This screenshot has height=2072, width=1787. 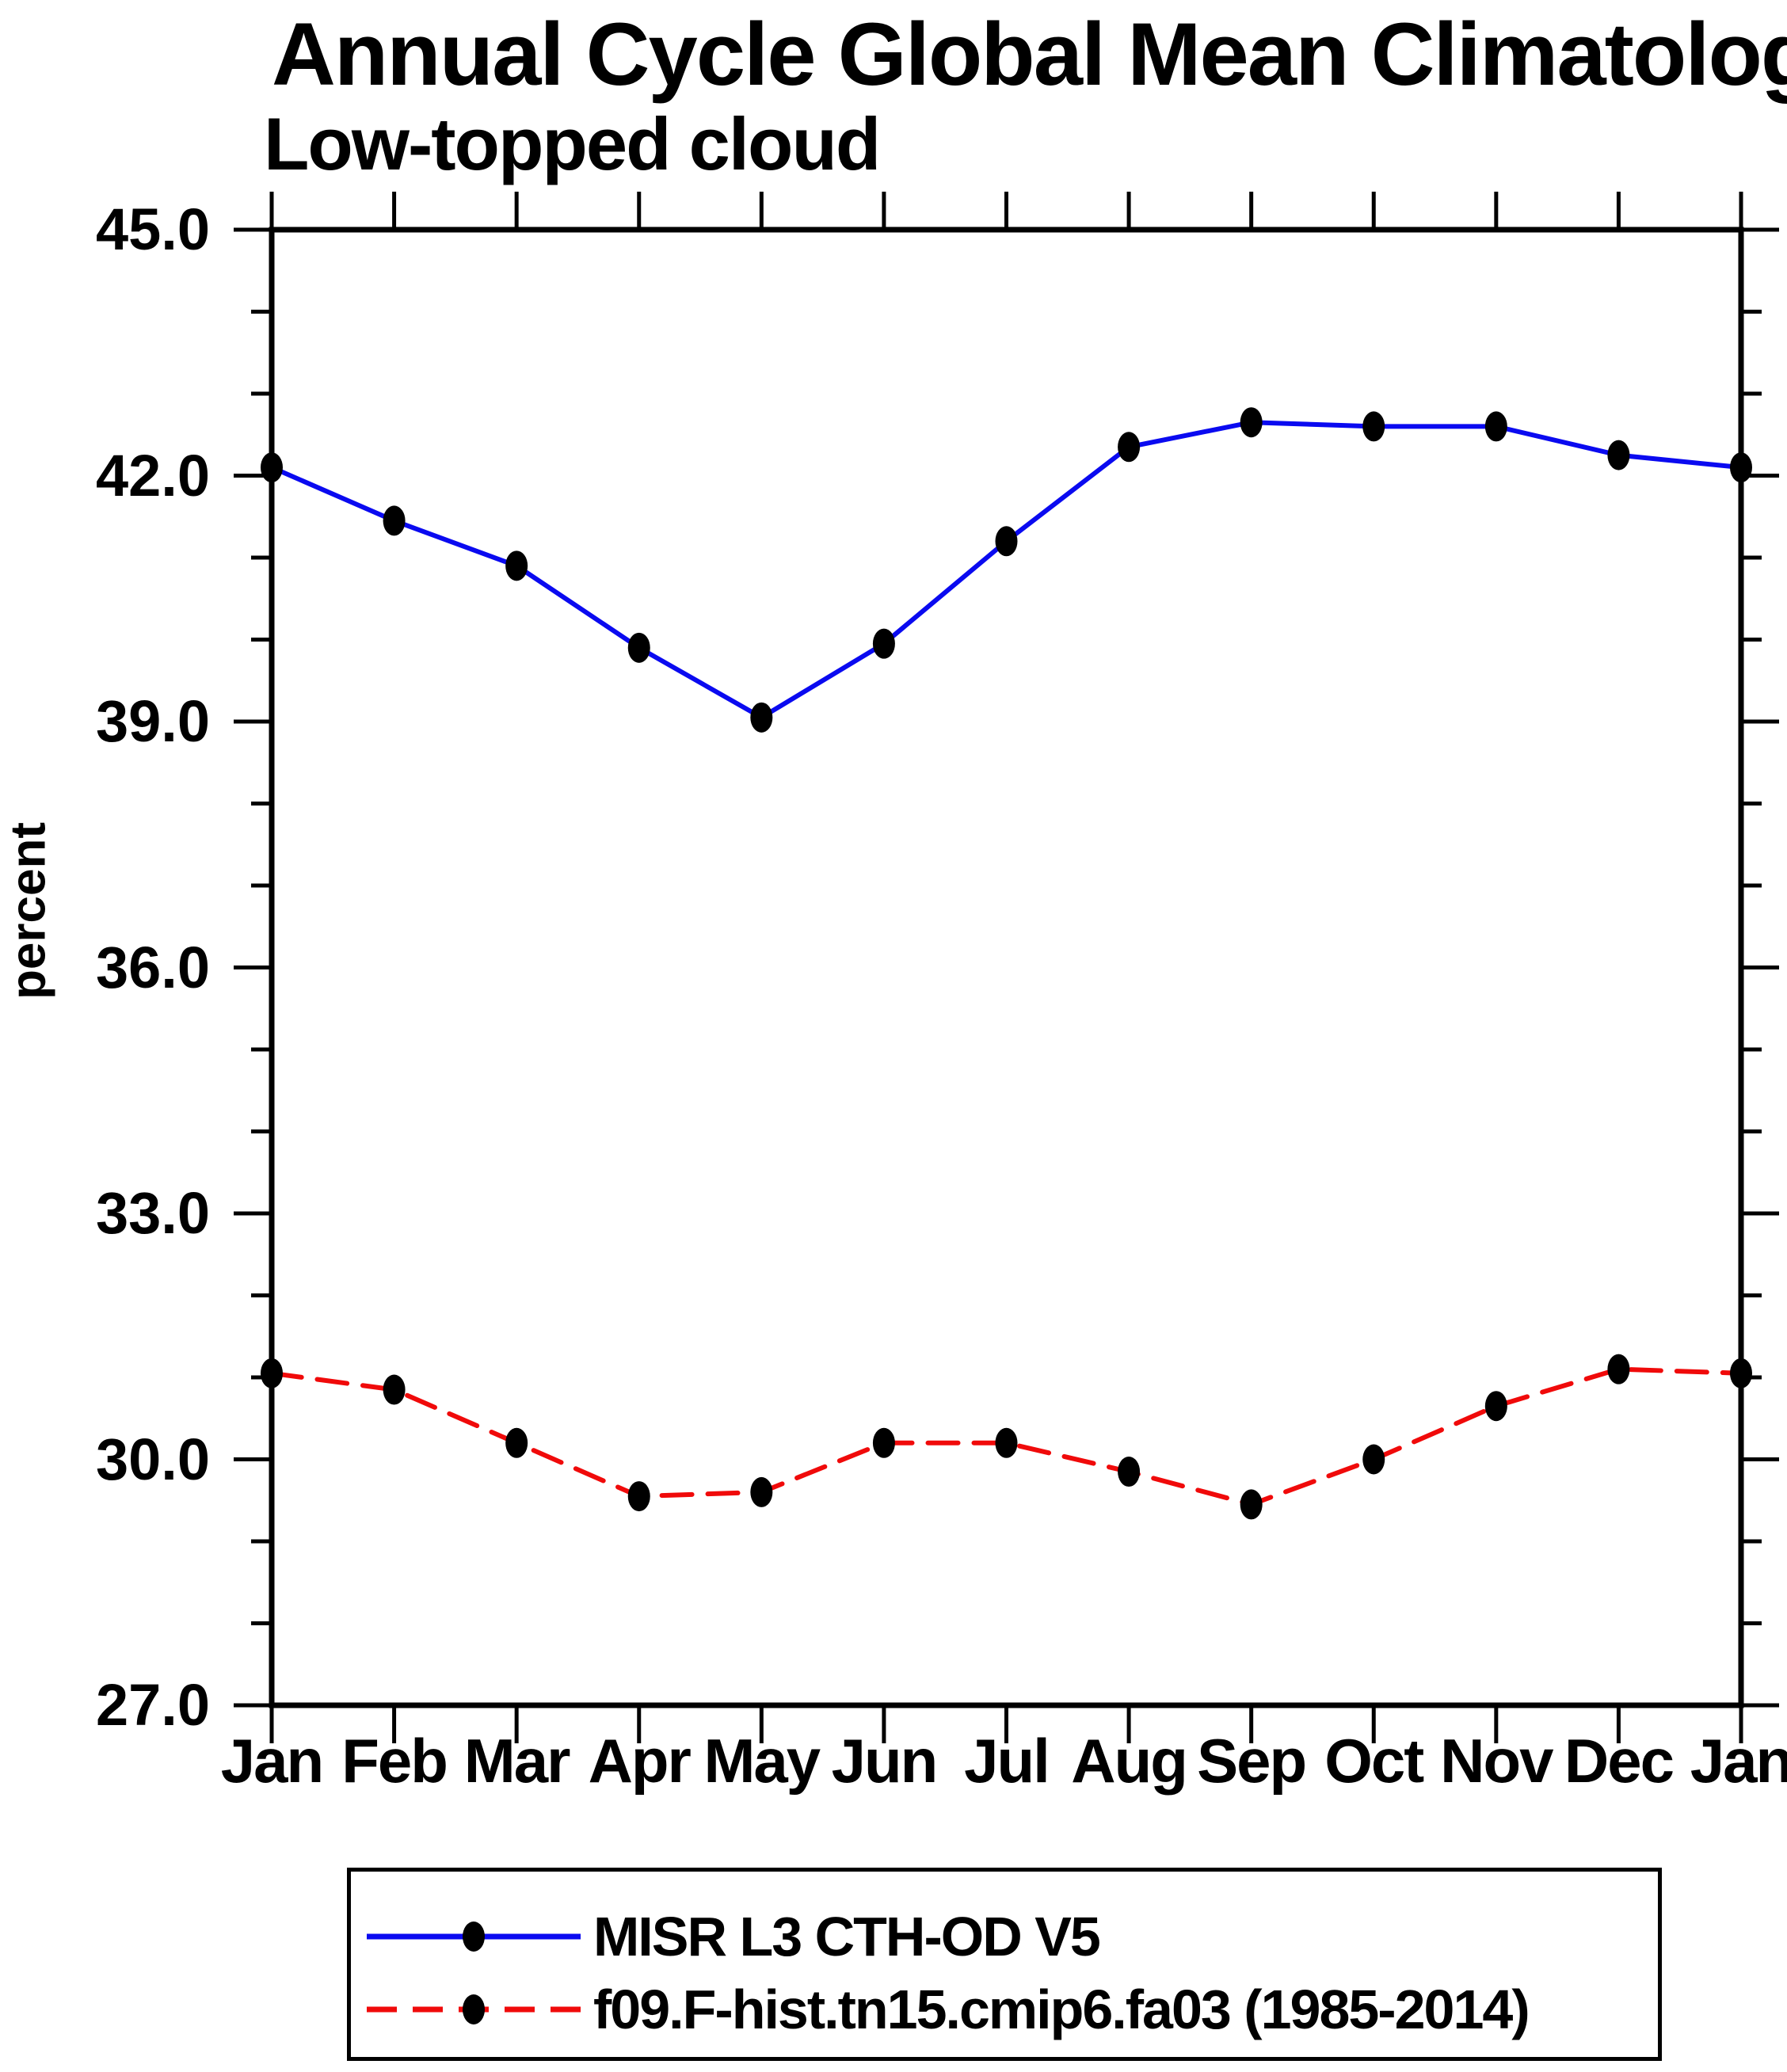 I want to click on x-tick-label: Jun, so click(x=885, y=1761).